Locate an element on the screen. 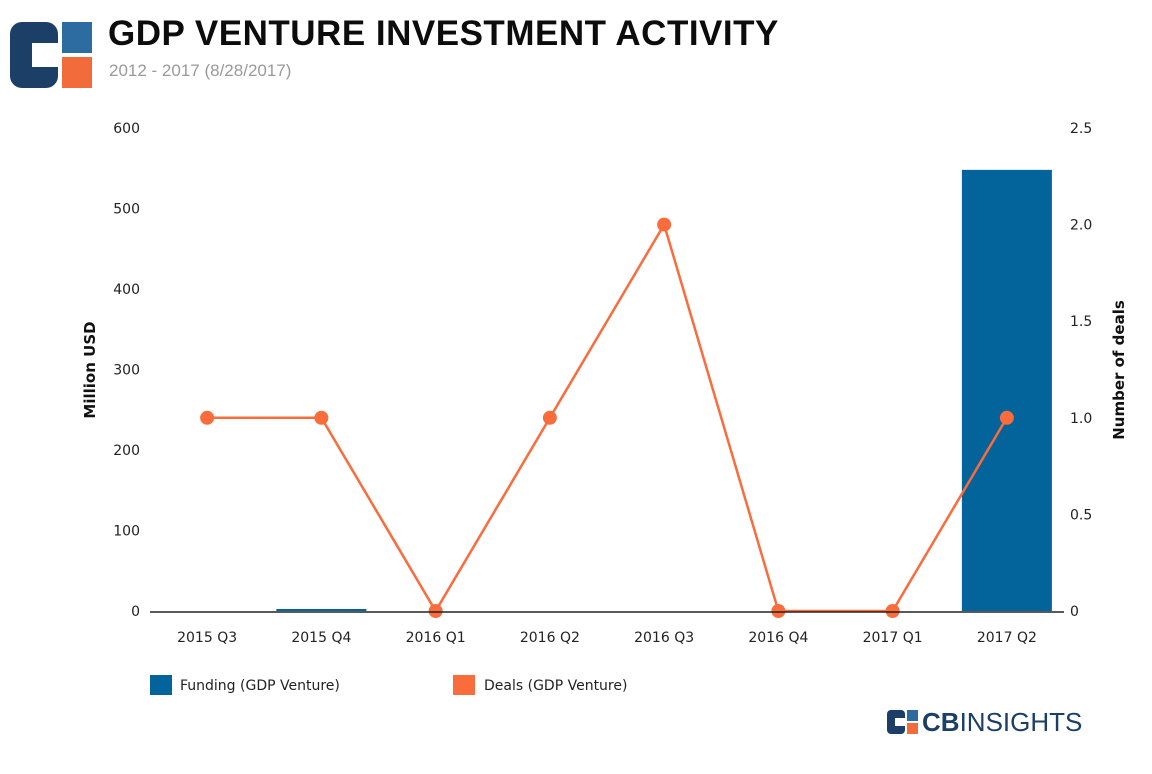 The image size is (1152, 774). y-right-tick-label: 2.5 is located at coordinates (1081, 129).